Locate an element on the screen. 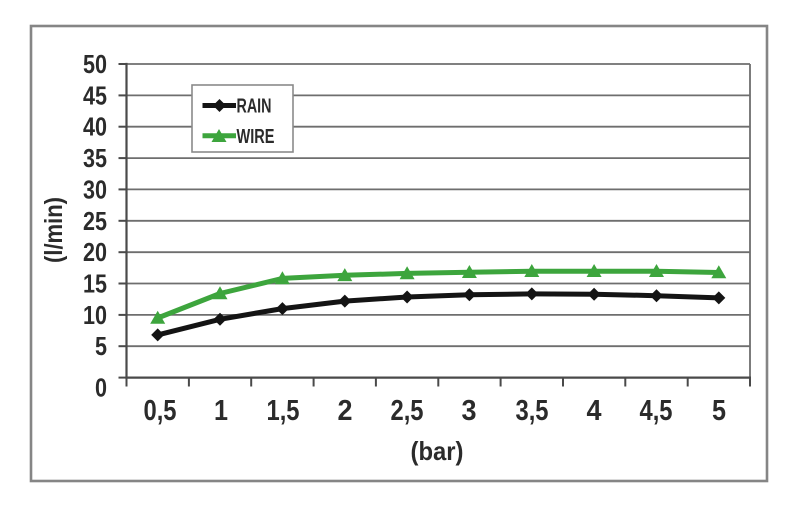 The image size is (800, 517). svg-text: 4,5 is located at coordinates (656, 411).